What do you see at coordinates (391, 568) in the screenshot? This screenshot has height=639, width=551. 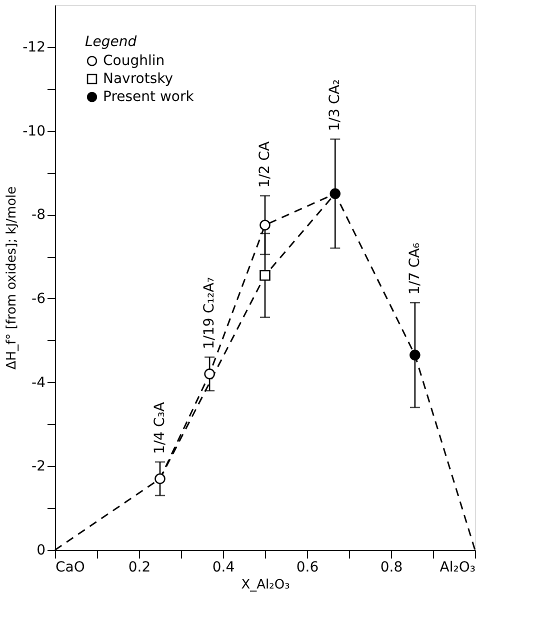 I see `x-tick-label: 0.8` at bounding box center [391, 568].